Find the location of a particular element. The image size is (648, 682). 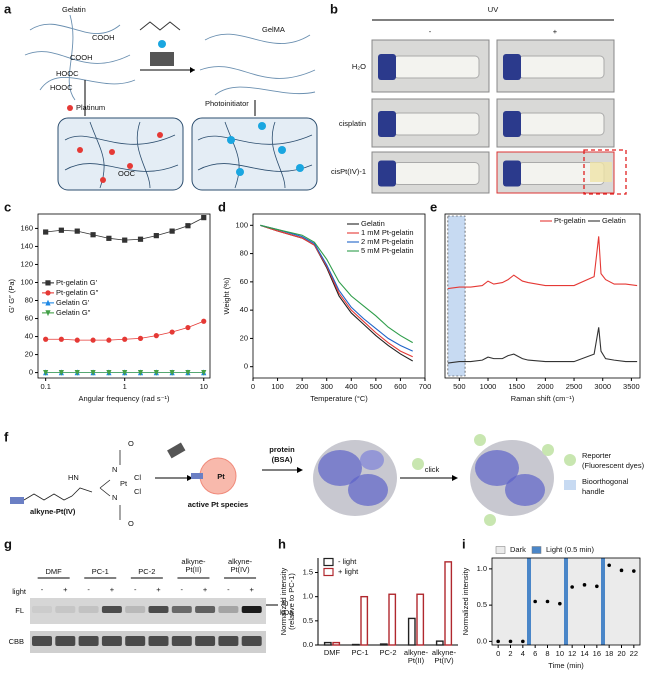

column: - is located at coordinates (430, 31).